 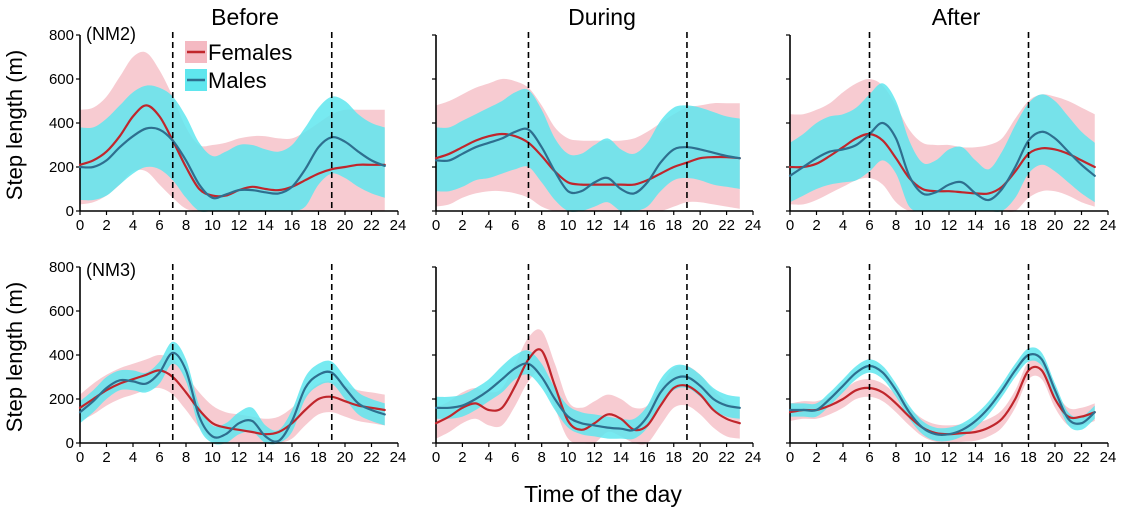 I want to click on y-tick-label: 400, so click(x=61, y=123).